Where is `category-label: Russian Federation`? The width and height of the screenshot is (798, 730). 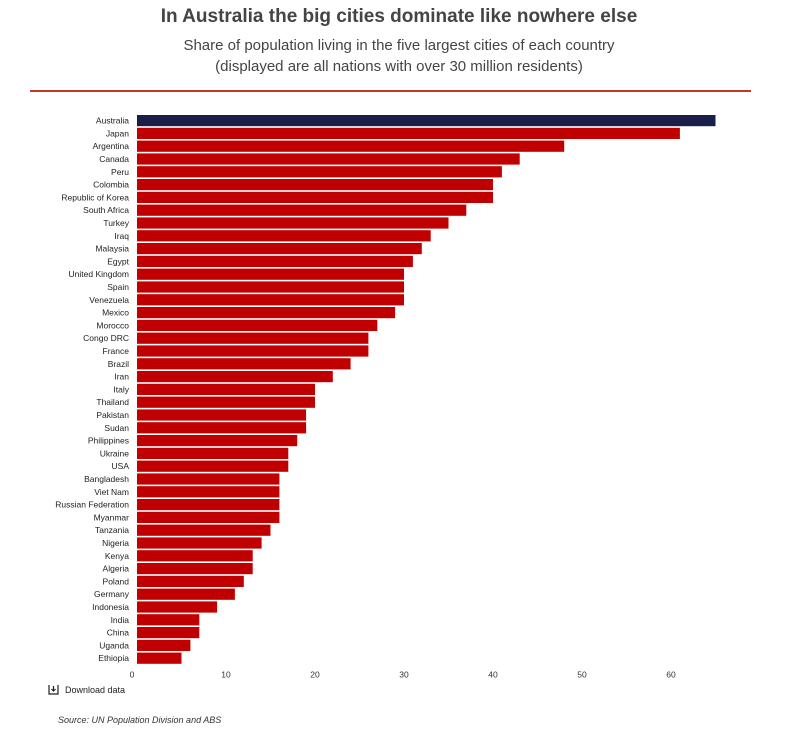
category-label: Russian Federation is located at coordinates (92, 505).